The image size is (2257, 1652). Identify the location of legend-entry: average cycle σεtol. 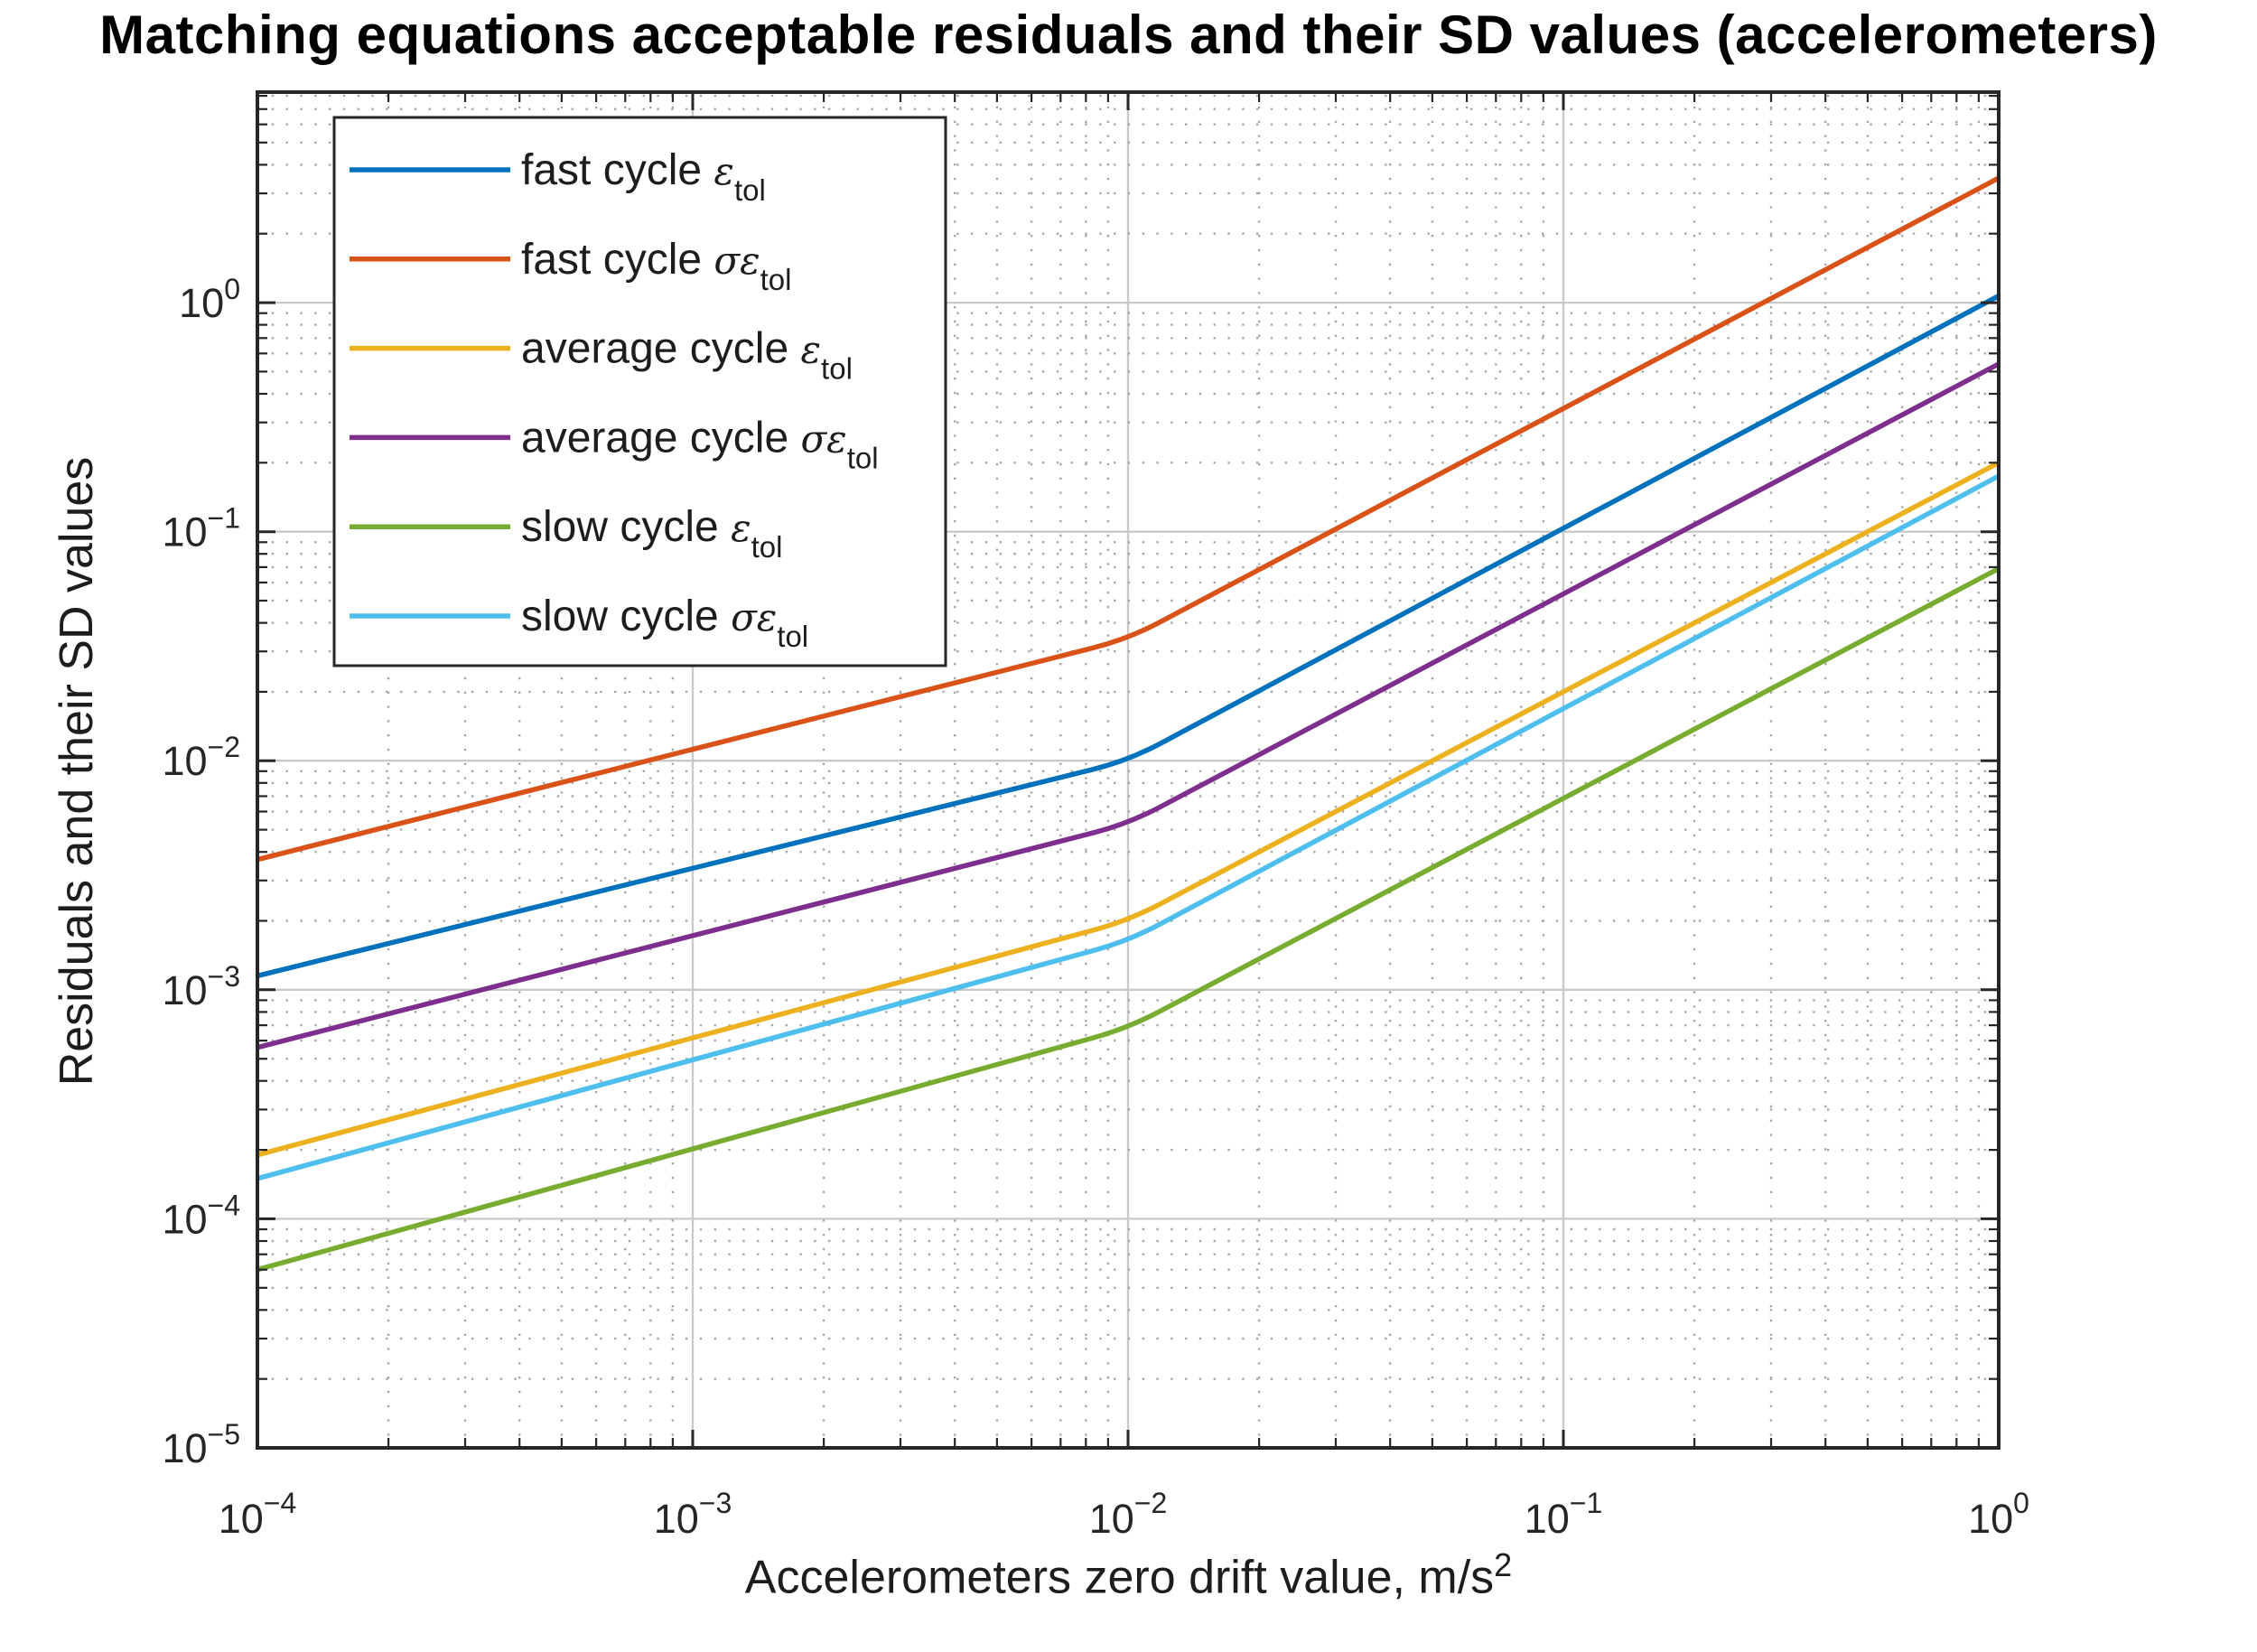
(614, 444).